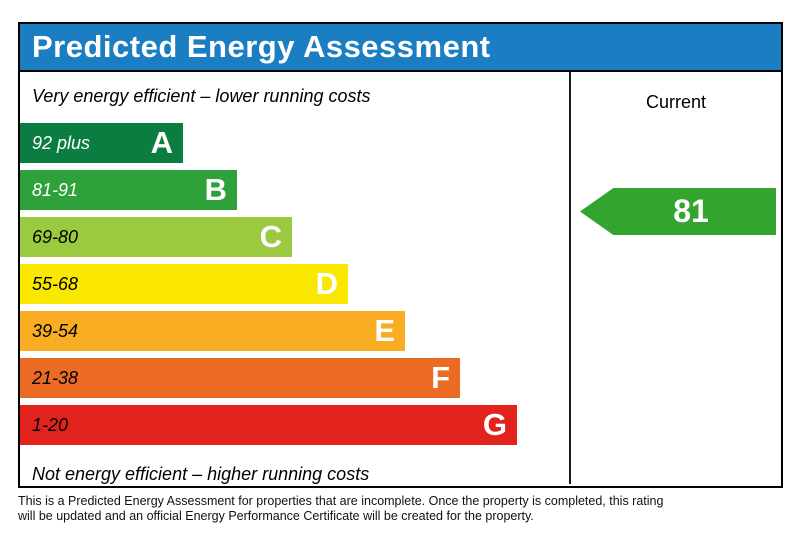  I want to click on band-d: 55-68 D, so click(184, 284).